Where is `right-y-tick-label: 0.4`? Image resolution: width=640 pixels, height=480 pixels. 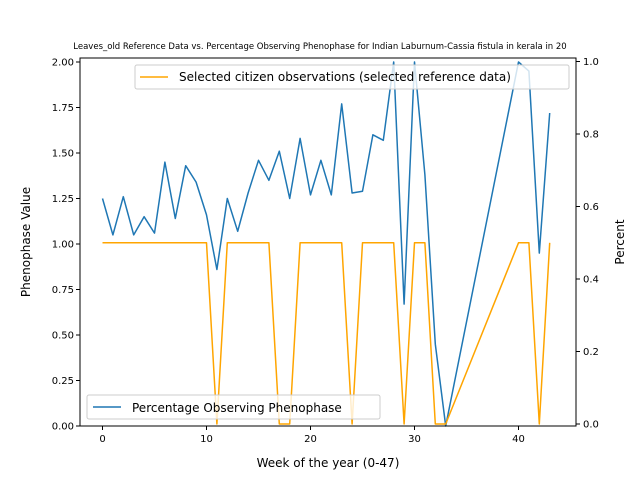
right-y-tick-label: 0.4 is located at coordinates (591, 280).